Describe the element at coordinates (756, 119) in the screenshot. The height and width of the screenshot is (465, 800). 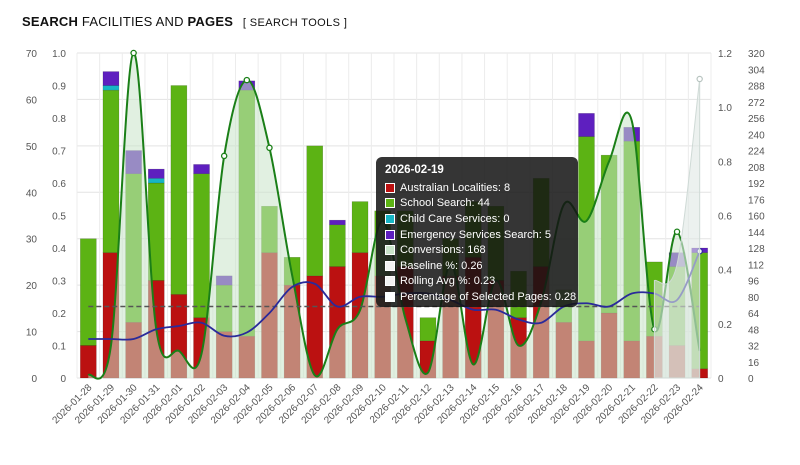
I see `y-right-outer-tick: 256` at that location.